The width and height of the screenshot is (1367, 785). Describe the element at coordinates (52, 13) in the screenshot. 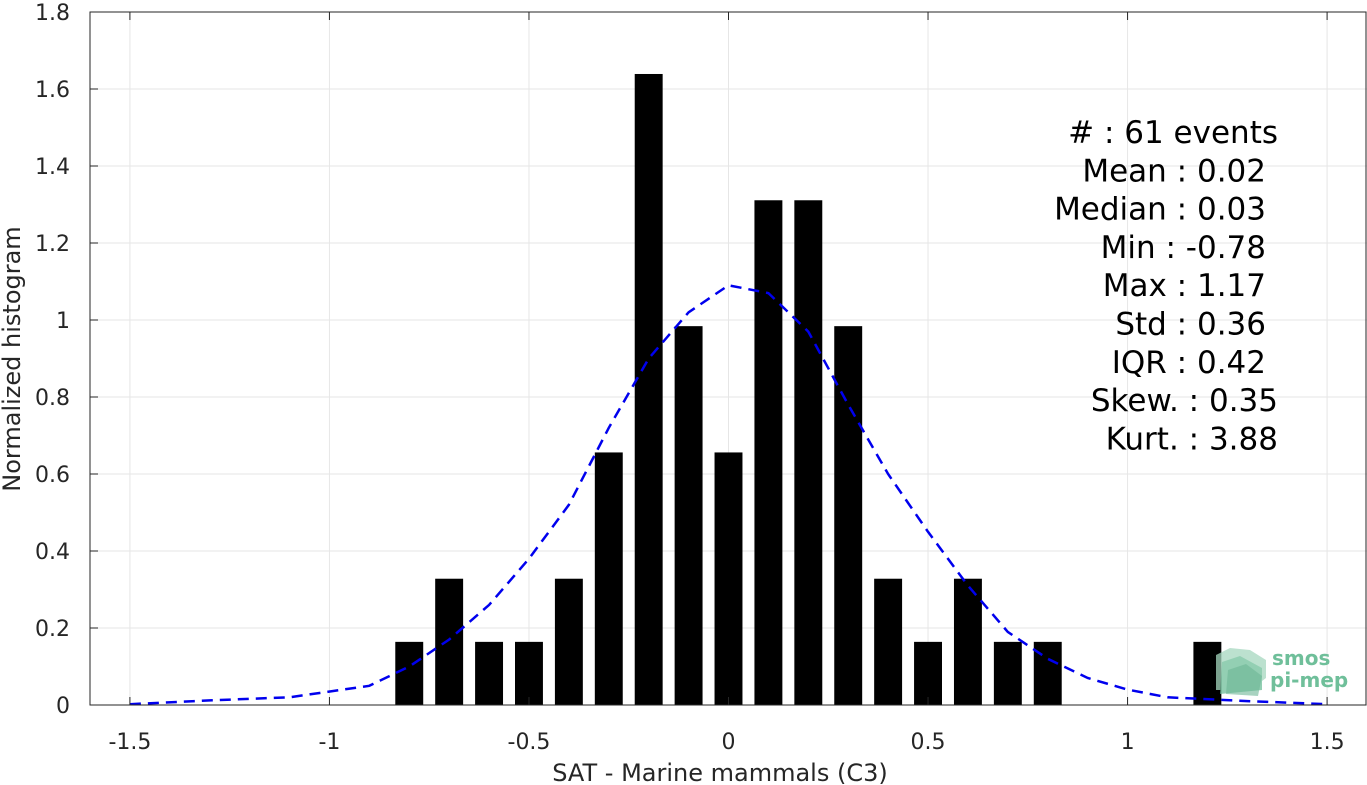

I see `y-tick-label: 1.8` at that location.